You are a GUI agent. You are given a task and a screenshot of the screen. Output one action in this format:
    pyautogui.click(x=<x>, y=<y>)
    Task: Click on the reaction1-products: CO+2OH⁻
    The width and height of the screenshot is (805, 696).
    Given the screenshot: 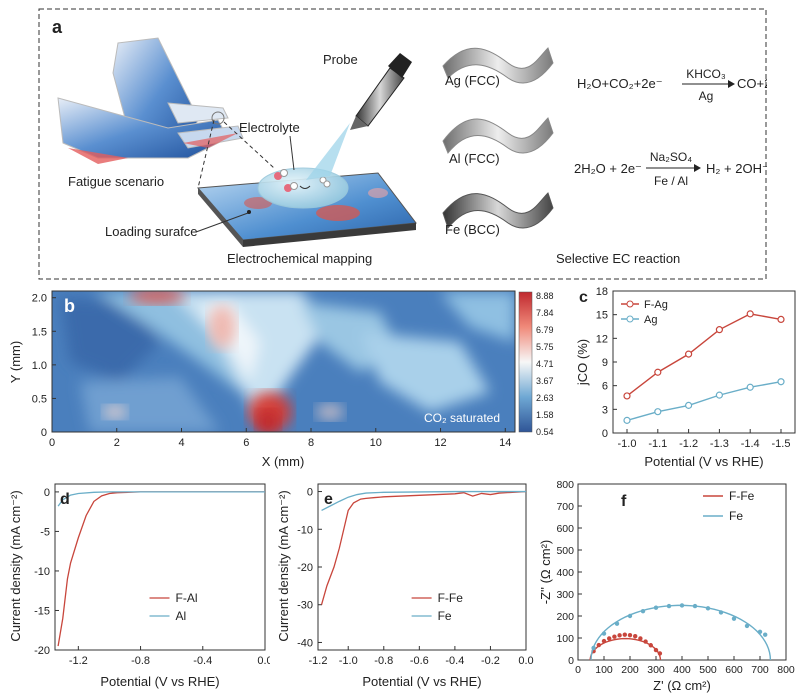 What is the action you would take?
    pyautogui.click(x=752, y=83)
    